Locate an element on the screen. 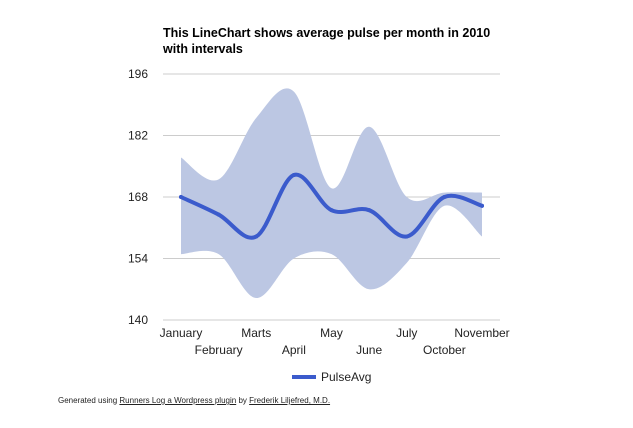  data-point-june is located at coordinates (369, 210).